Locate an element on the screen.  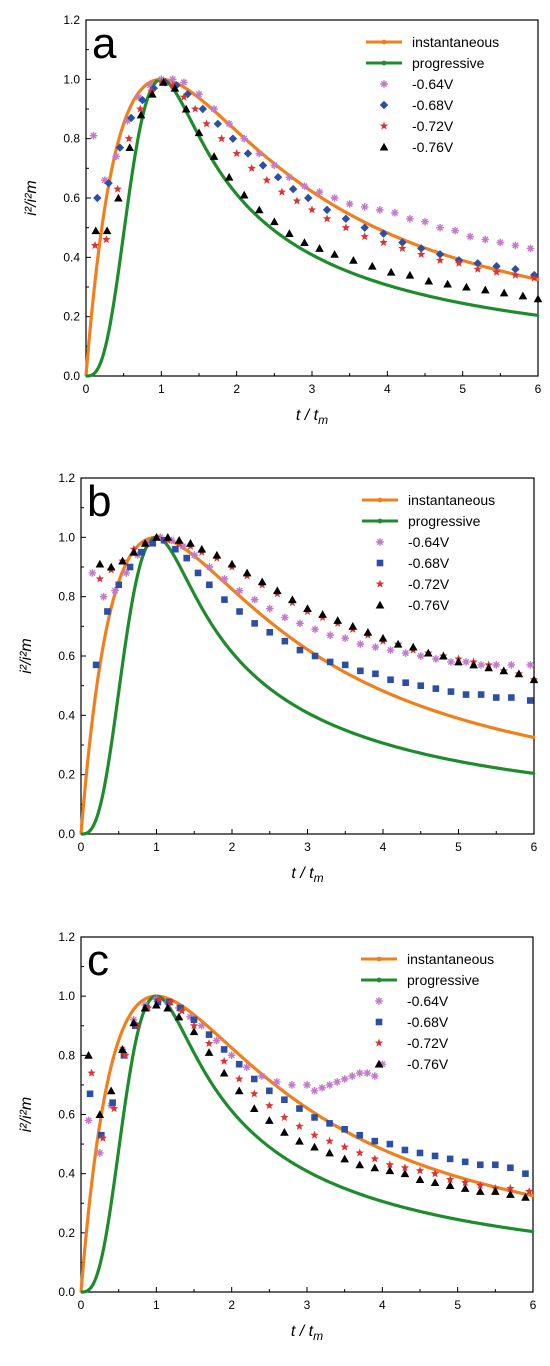
legend-entry-label: progressive is located at coordinates (444, 521).